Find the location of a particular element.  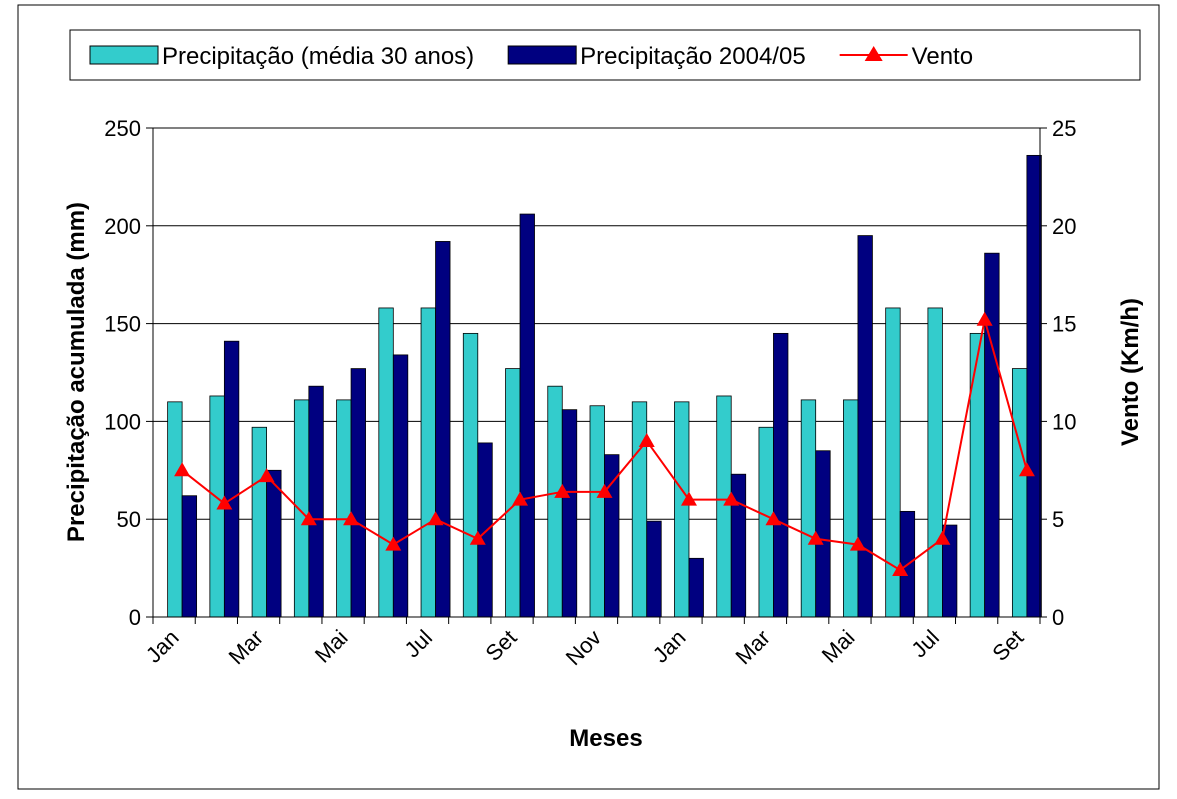

y-tick-label: 50 is located at coordinates (129, 519).